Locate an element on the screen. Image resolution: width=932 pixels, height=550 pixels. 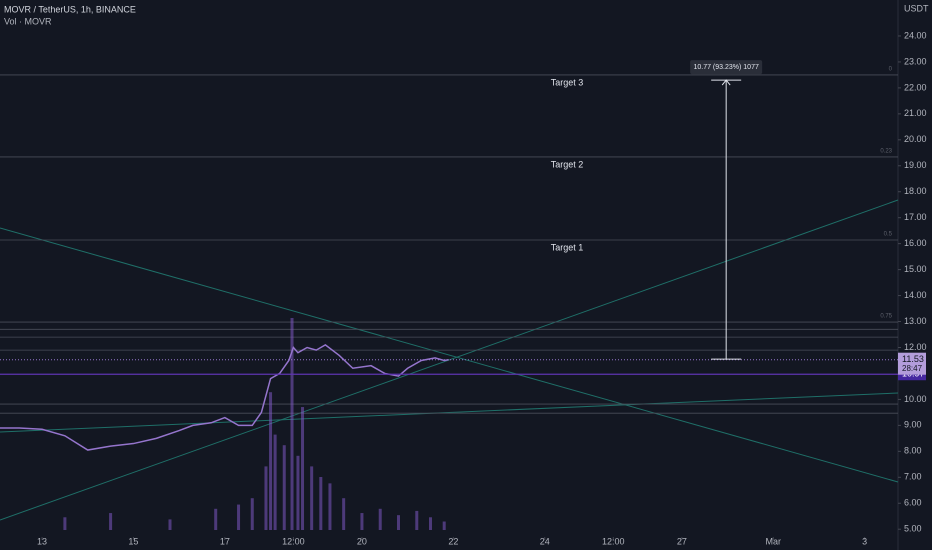
price-line is located at coordinates (224, 397).